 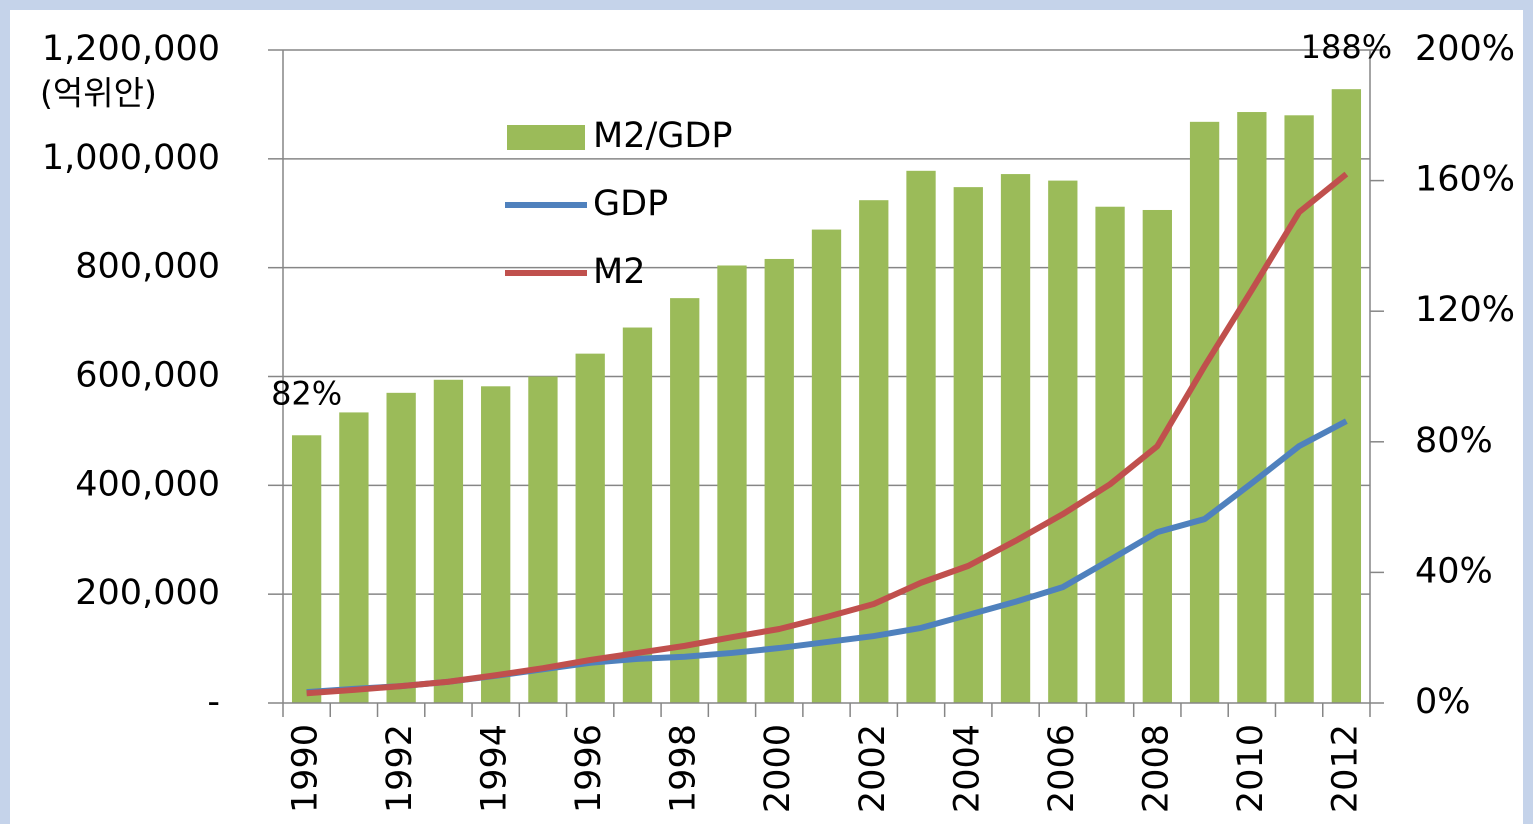 What do you see at coordinates (1062, 768) in the screenshot?
I see `x-tick-label: 2006` at bounding box center [1062, 768].